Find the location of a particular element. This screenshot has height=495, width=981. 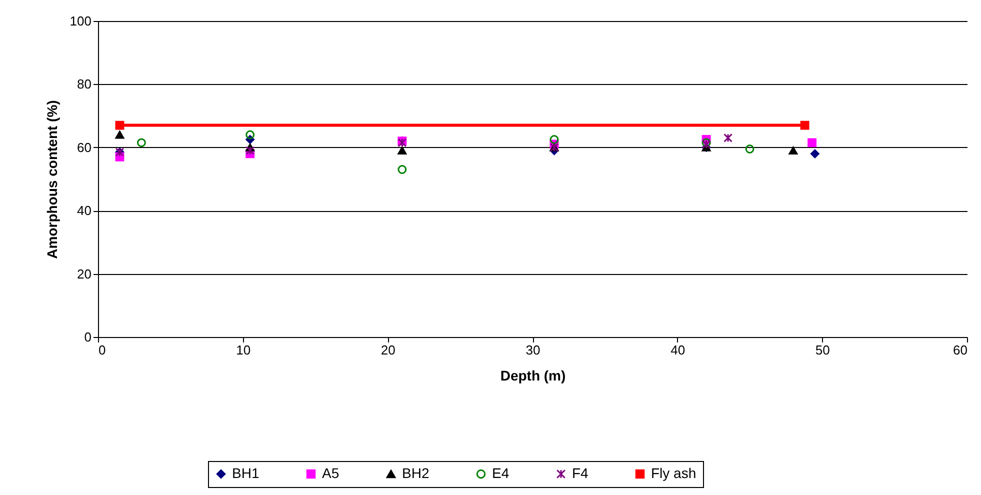

legend-label: F4 is located at coordinates (580, 473).